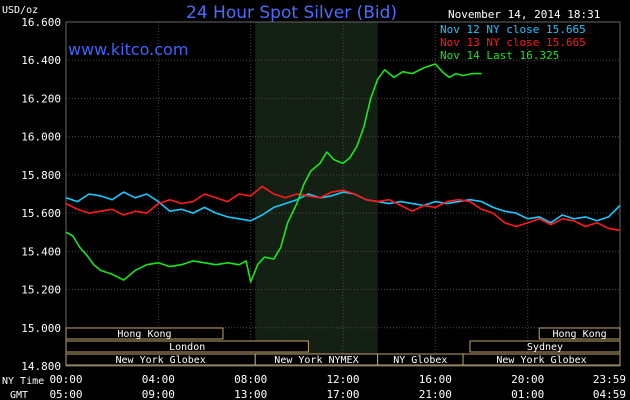 Image resolution: width=630 pixels, height=400 pixels. Describe the element at coordinates (527, 394) in the screenshot. I see `x-tick-gmt: 01:00` at that location.